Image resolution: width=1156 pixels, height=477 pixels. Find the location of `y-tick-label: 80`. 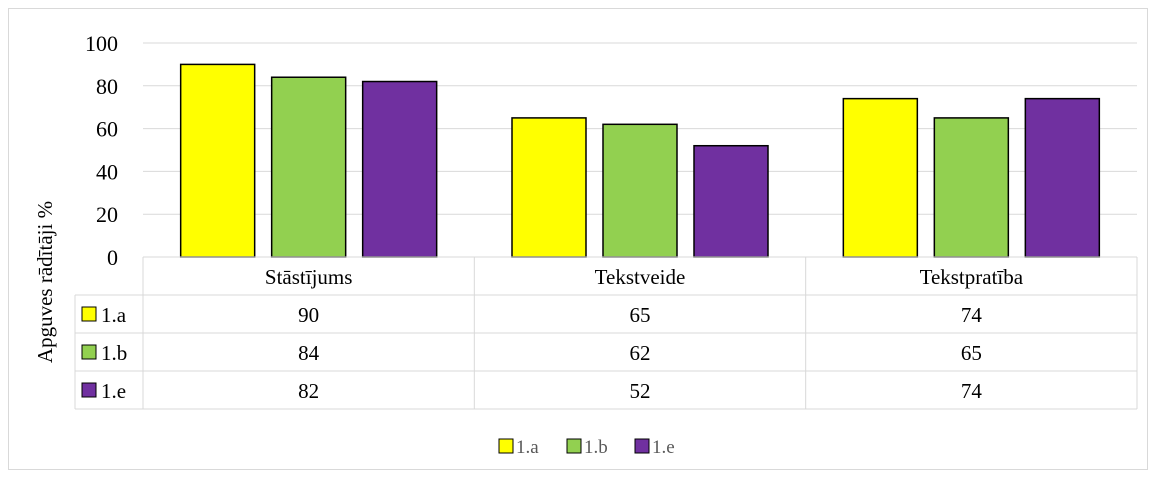

y-tick-label: 80 is located at coordinates (107, 86).